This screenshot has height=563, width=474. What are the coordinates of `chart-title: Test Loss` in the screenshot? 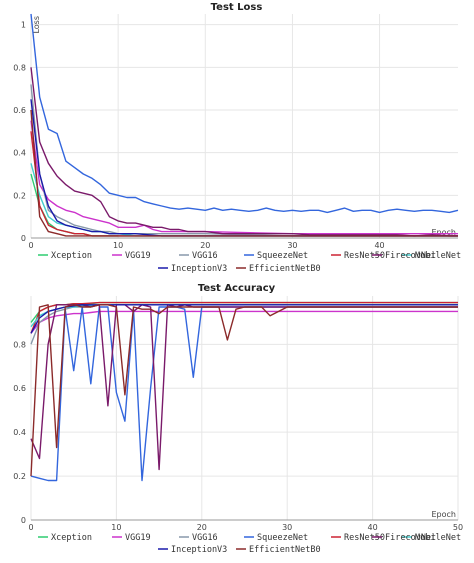 It's located at (237, 7).